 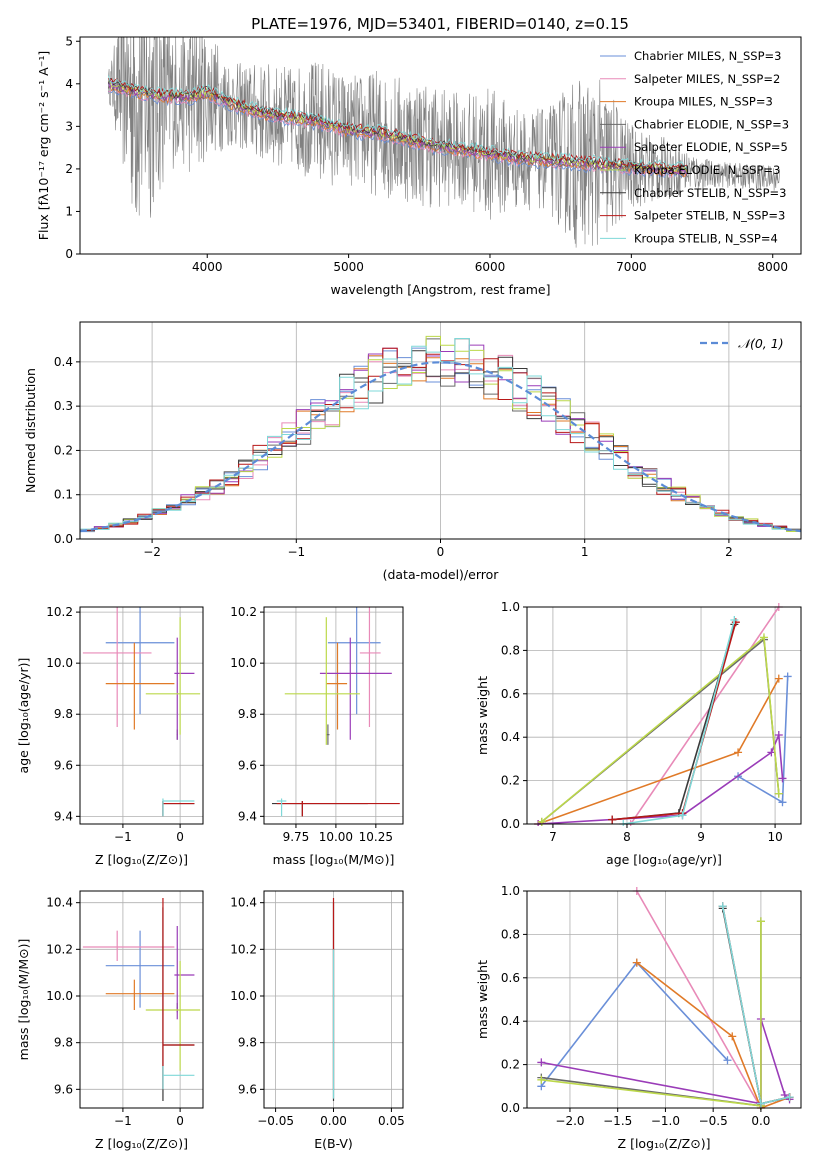 What do you see at coordinates (69, 126) in the screenshot?
I see `y-tick-label: 3` at bounding box center [69, 126].